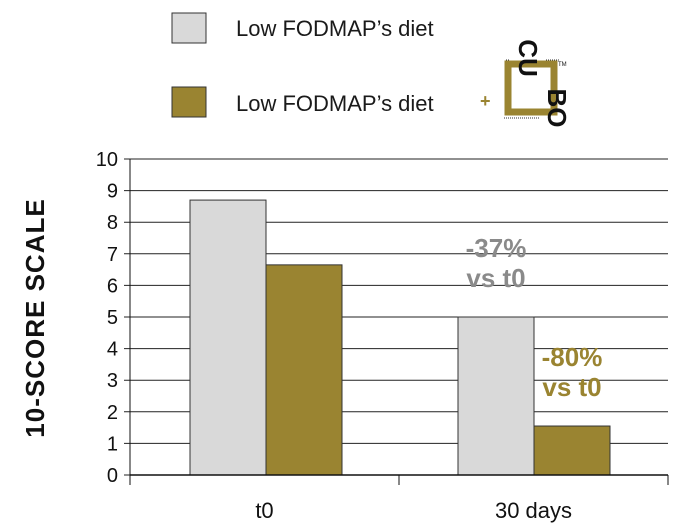 The height and width of the screenshot is (528, 679). What do you see at coordinates (112, 413) in the screenshot?
I see `y-tick-label: 2` at bounding box center [112, 413].